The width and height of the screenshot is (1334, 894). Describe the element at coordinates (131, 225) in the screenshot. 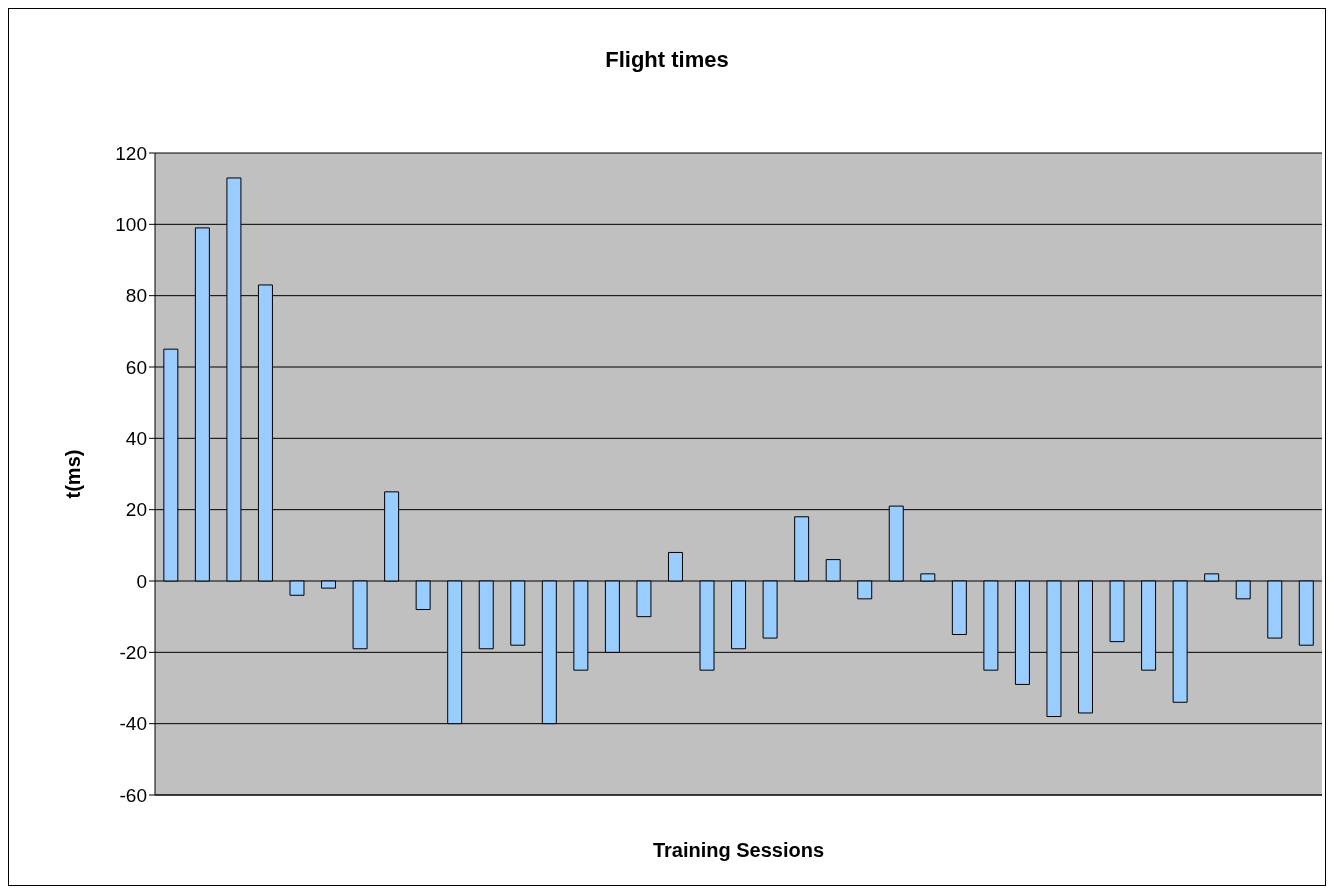

I see `y-tick-label: 100` at that location.